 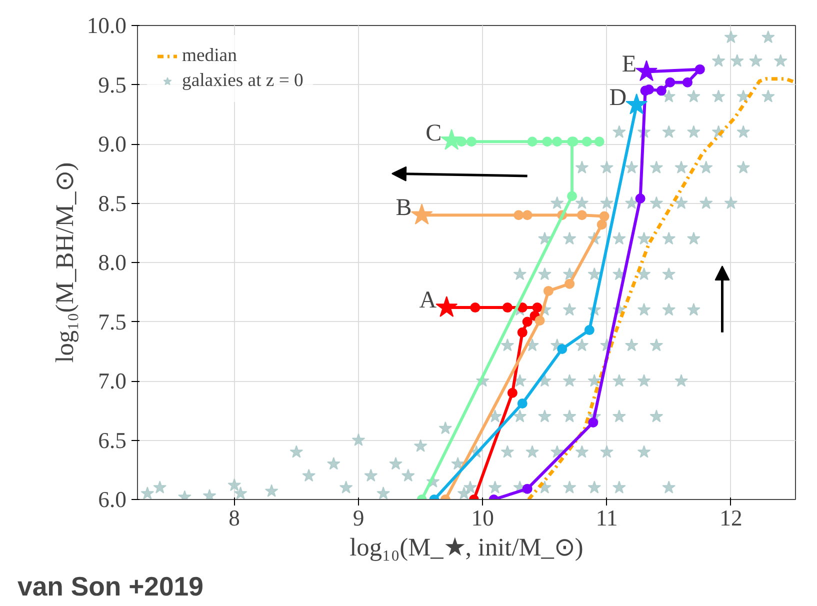 I want to click on y-tick-label: 6.0, so click(x=112, y=499).